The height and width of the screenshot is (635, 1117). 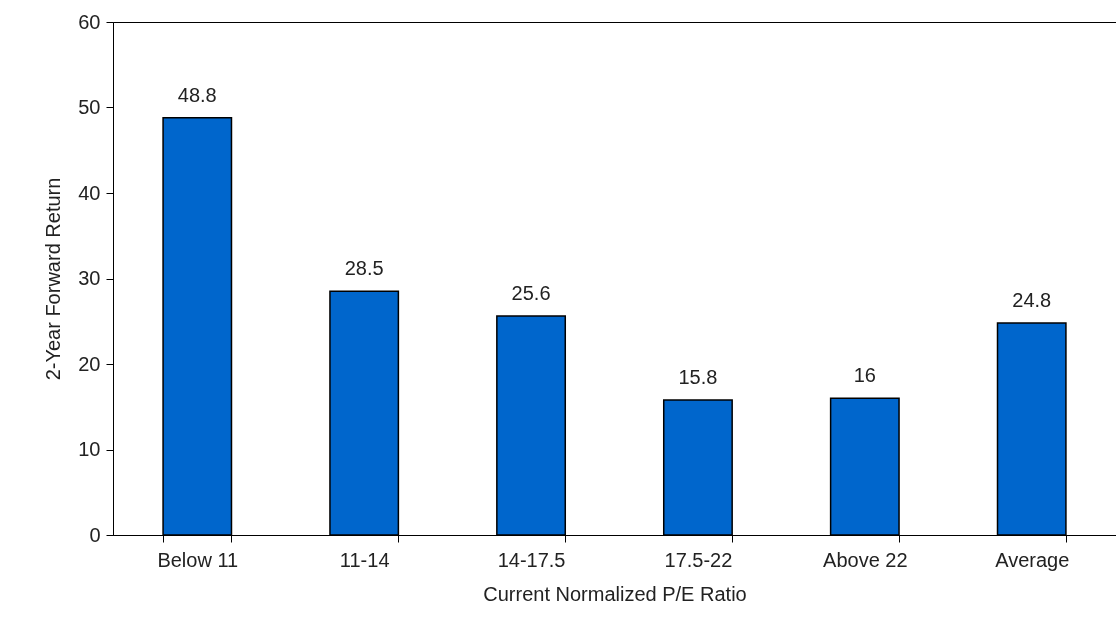 I want to click on y-tick-label: 60, so click(x=89, y=21).